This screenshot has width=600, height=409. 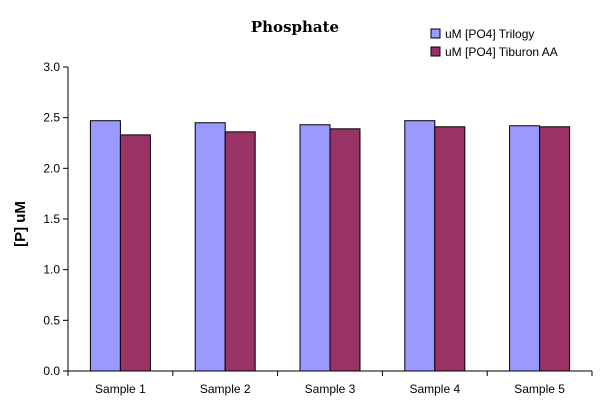 I want to click on y-tick-label: 0.5, so click(x=51, y=320).